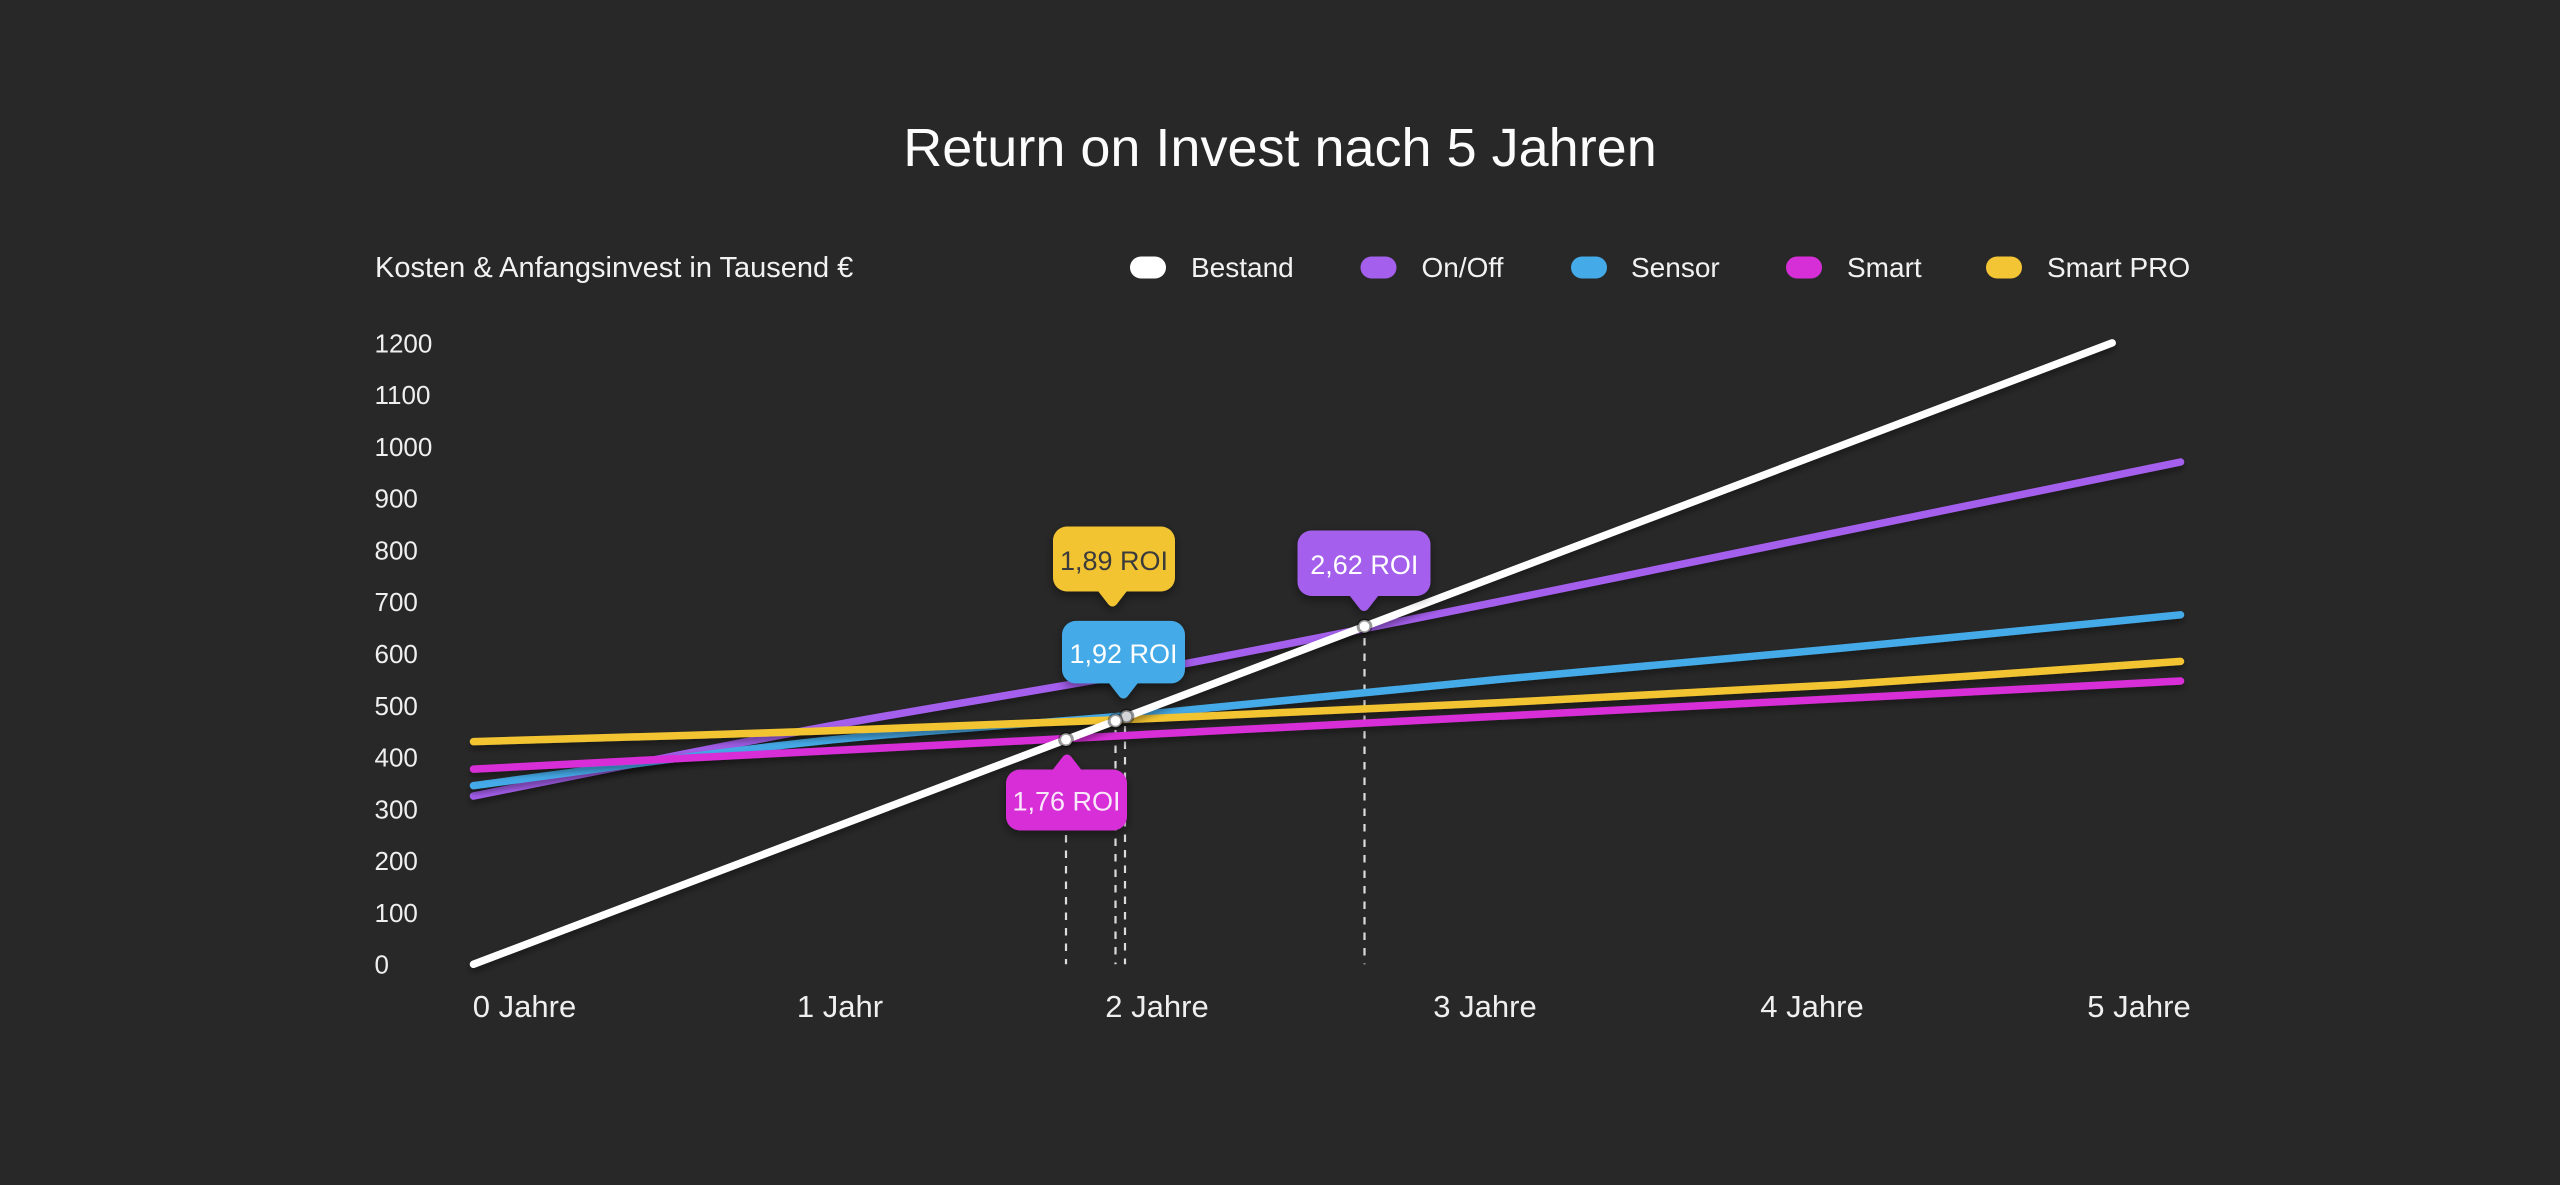 This screenshot has width=2560, height=1185. What do you see at coordinates (1675, 267) in the screenshot?
I see `svg-text: Sensor` at bounding box center [1675, 267].